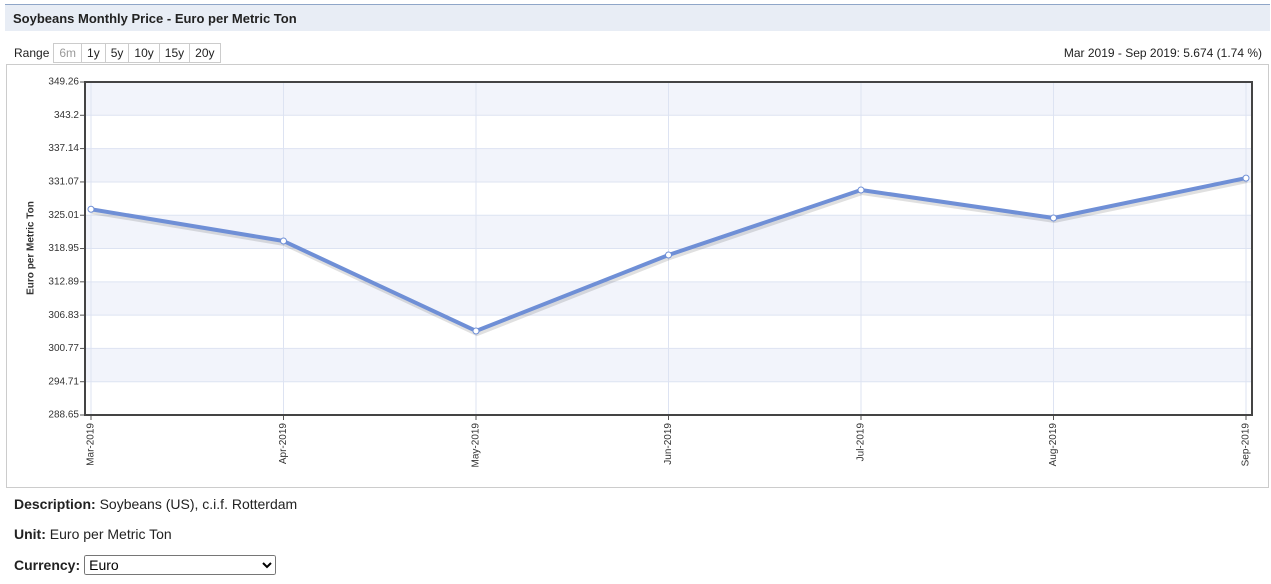  I want to click on y-tick-label: 343.2, so click(66, 115).